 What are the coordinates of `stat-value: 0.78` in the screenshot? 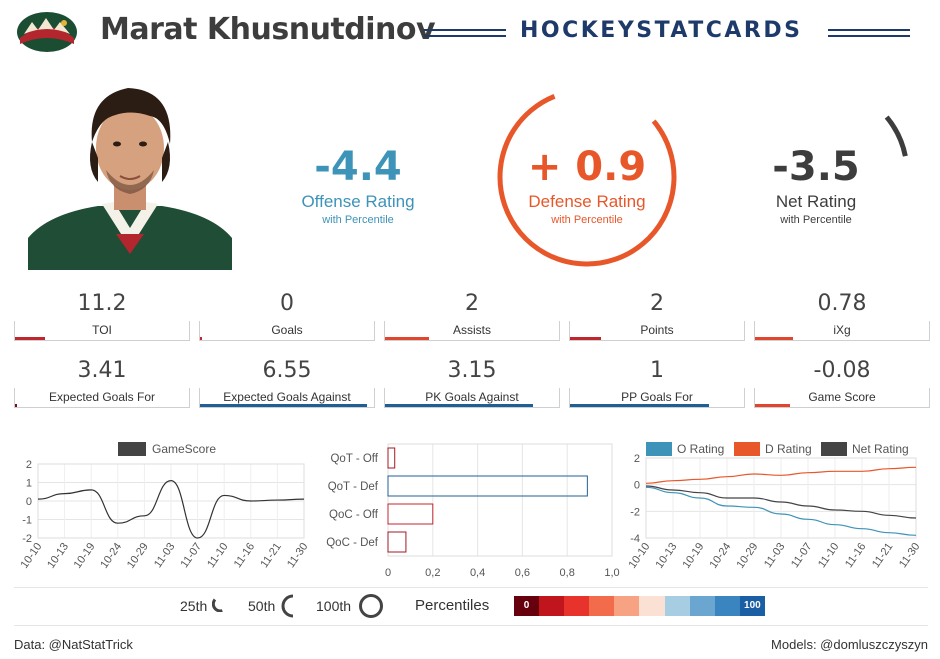 It's located at (842, 303).